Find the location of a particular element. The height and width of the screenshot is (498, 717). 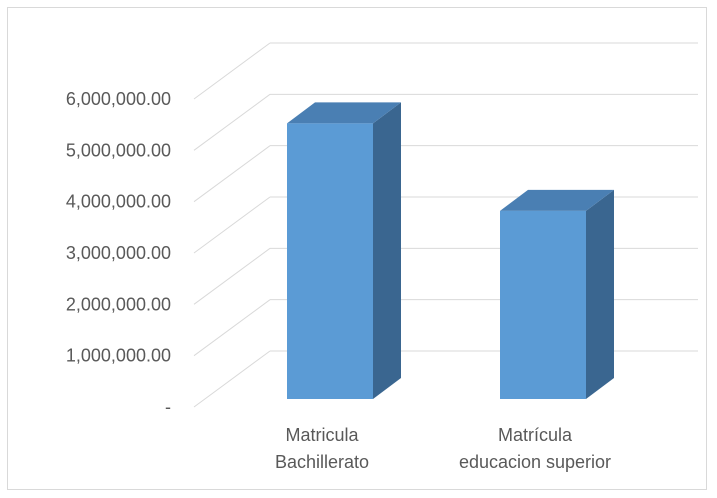

x-category-label-line: Matrícula is located at coordinates (535, 435).